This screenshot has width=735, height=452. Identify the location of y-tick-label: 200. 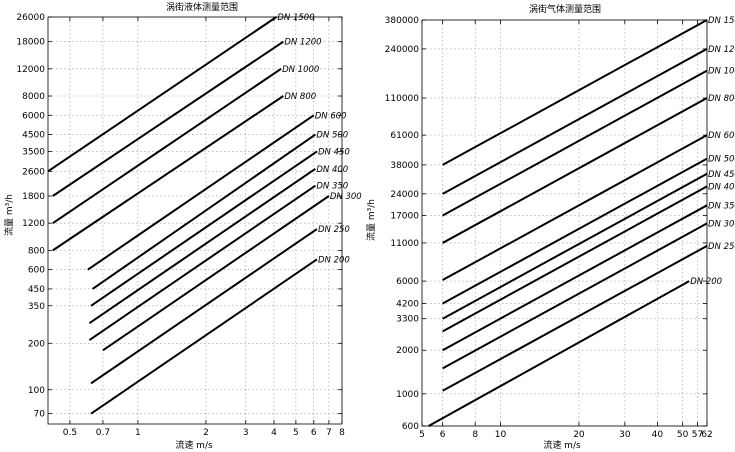
(36, 344).